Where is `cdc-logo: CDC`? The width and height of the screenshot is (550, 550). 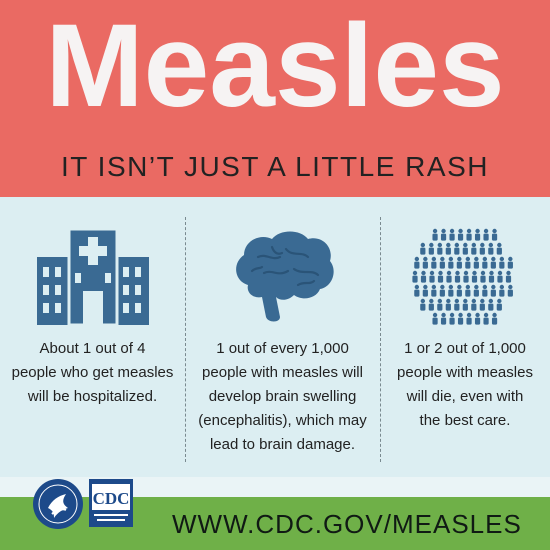
cdc-logo: CDC is located at coordinates (111, 503).